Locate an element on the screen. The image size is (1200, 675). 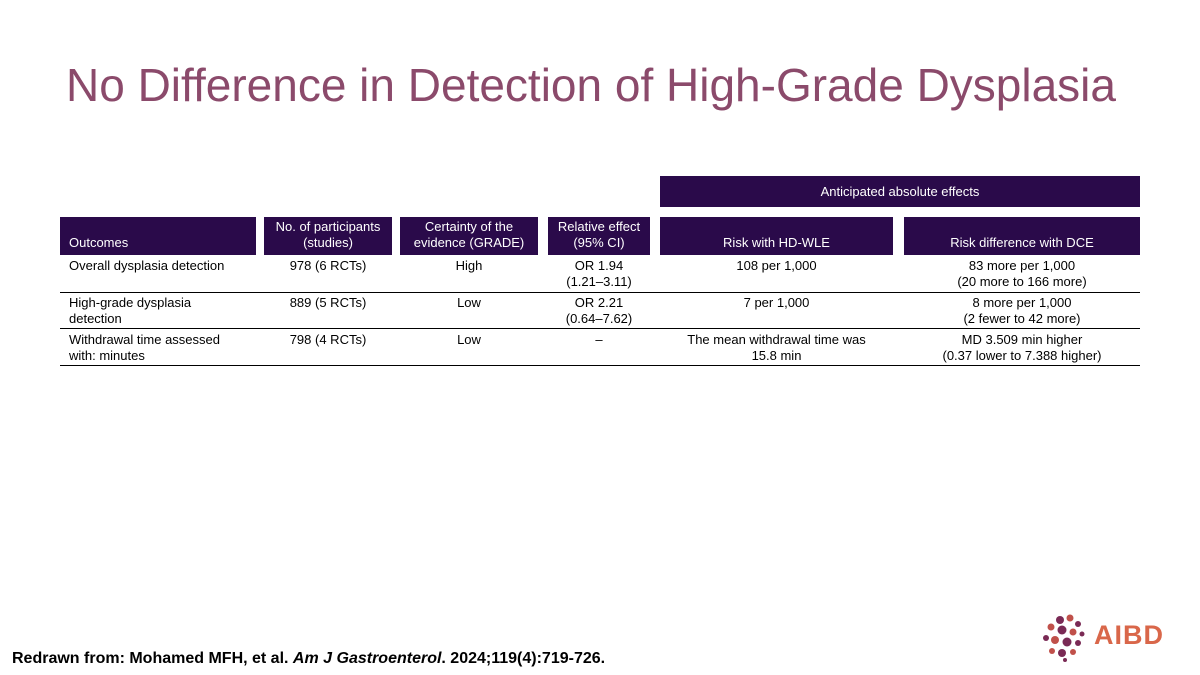
cell-risk-diff-line1: 8 more per 1,000 is located at coordinates (1022, 302).